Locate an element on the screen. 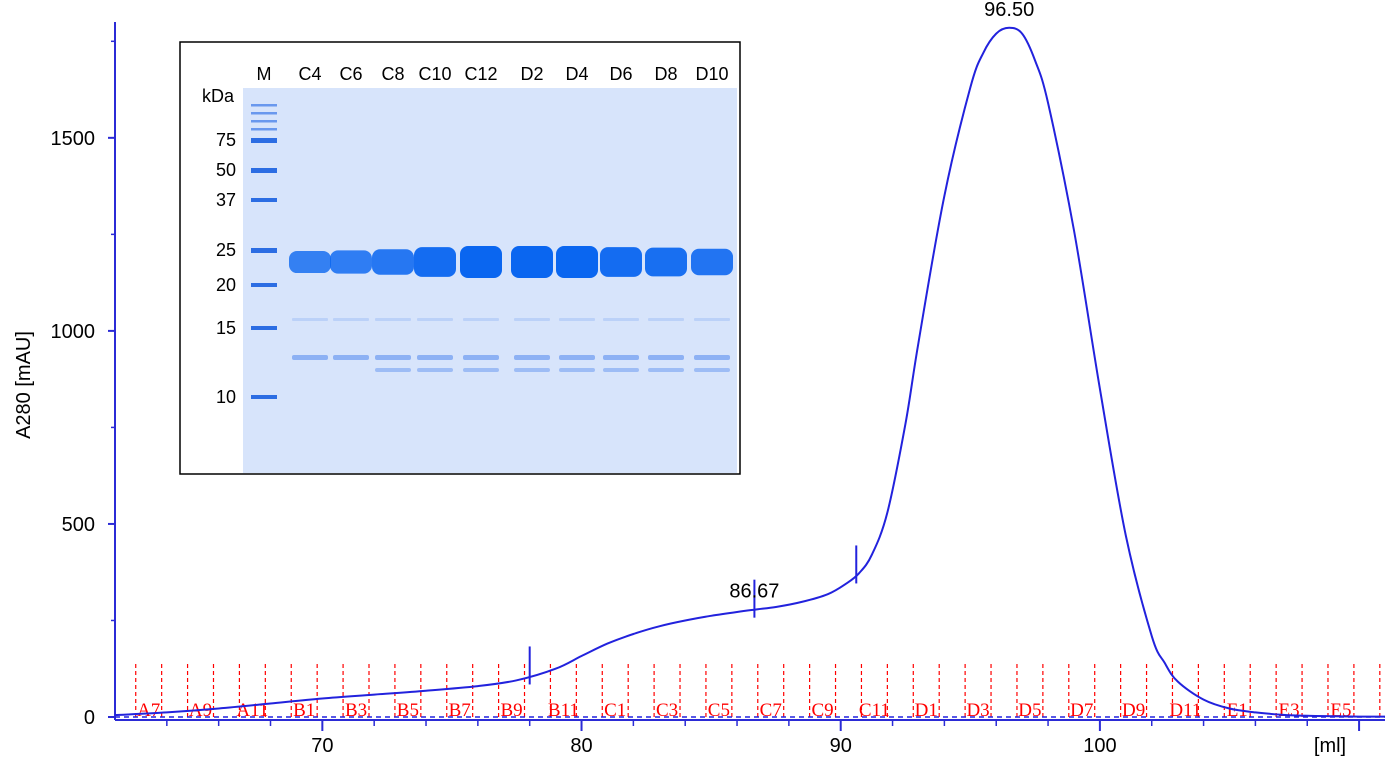 This screenshot has height=779, width=1400. gel-lane-label: C10 is located at coordinates (434, 74).